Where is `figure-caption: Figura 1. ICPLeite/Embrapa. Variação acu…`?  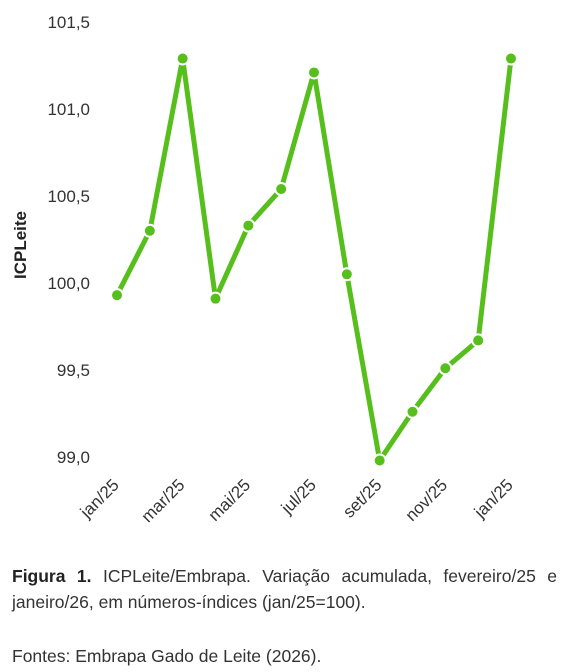 figure-caption: Figura 1. ICPLeite/Embrapa. Variação acu… is located at coordinates (284, 589).